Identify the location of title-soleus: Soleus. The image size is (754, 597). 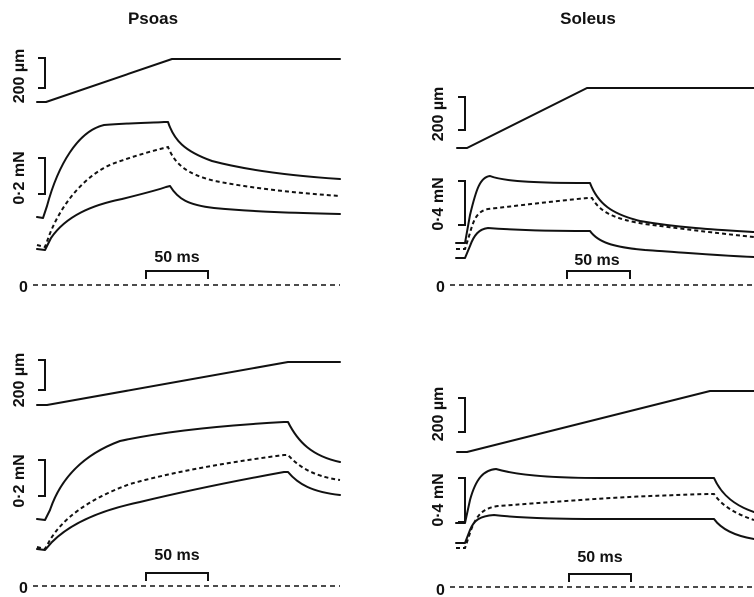
(588, 18).